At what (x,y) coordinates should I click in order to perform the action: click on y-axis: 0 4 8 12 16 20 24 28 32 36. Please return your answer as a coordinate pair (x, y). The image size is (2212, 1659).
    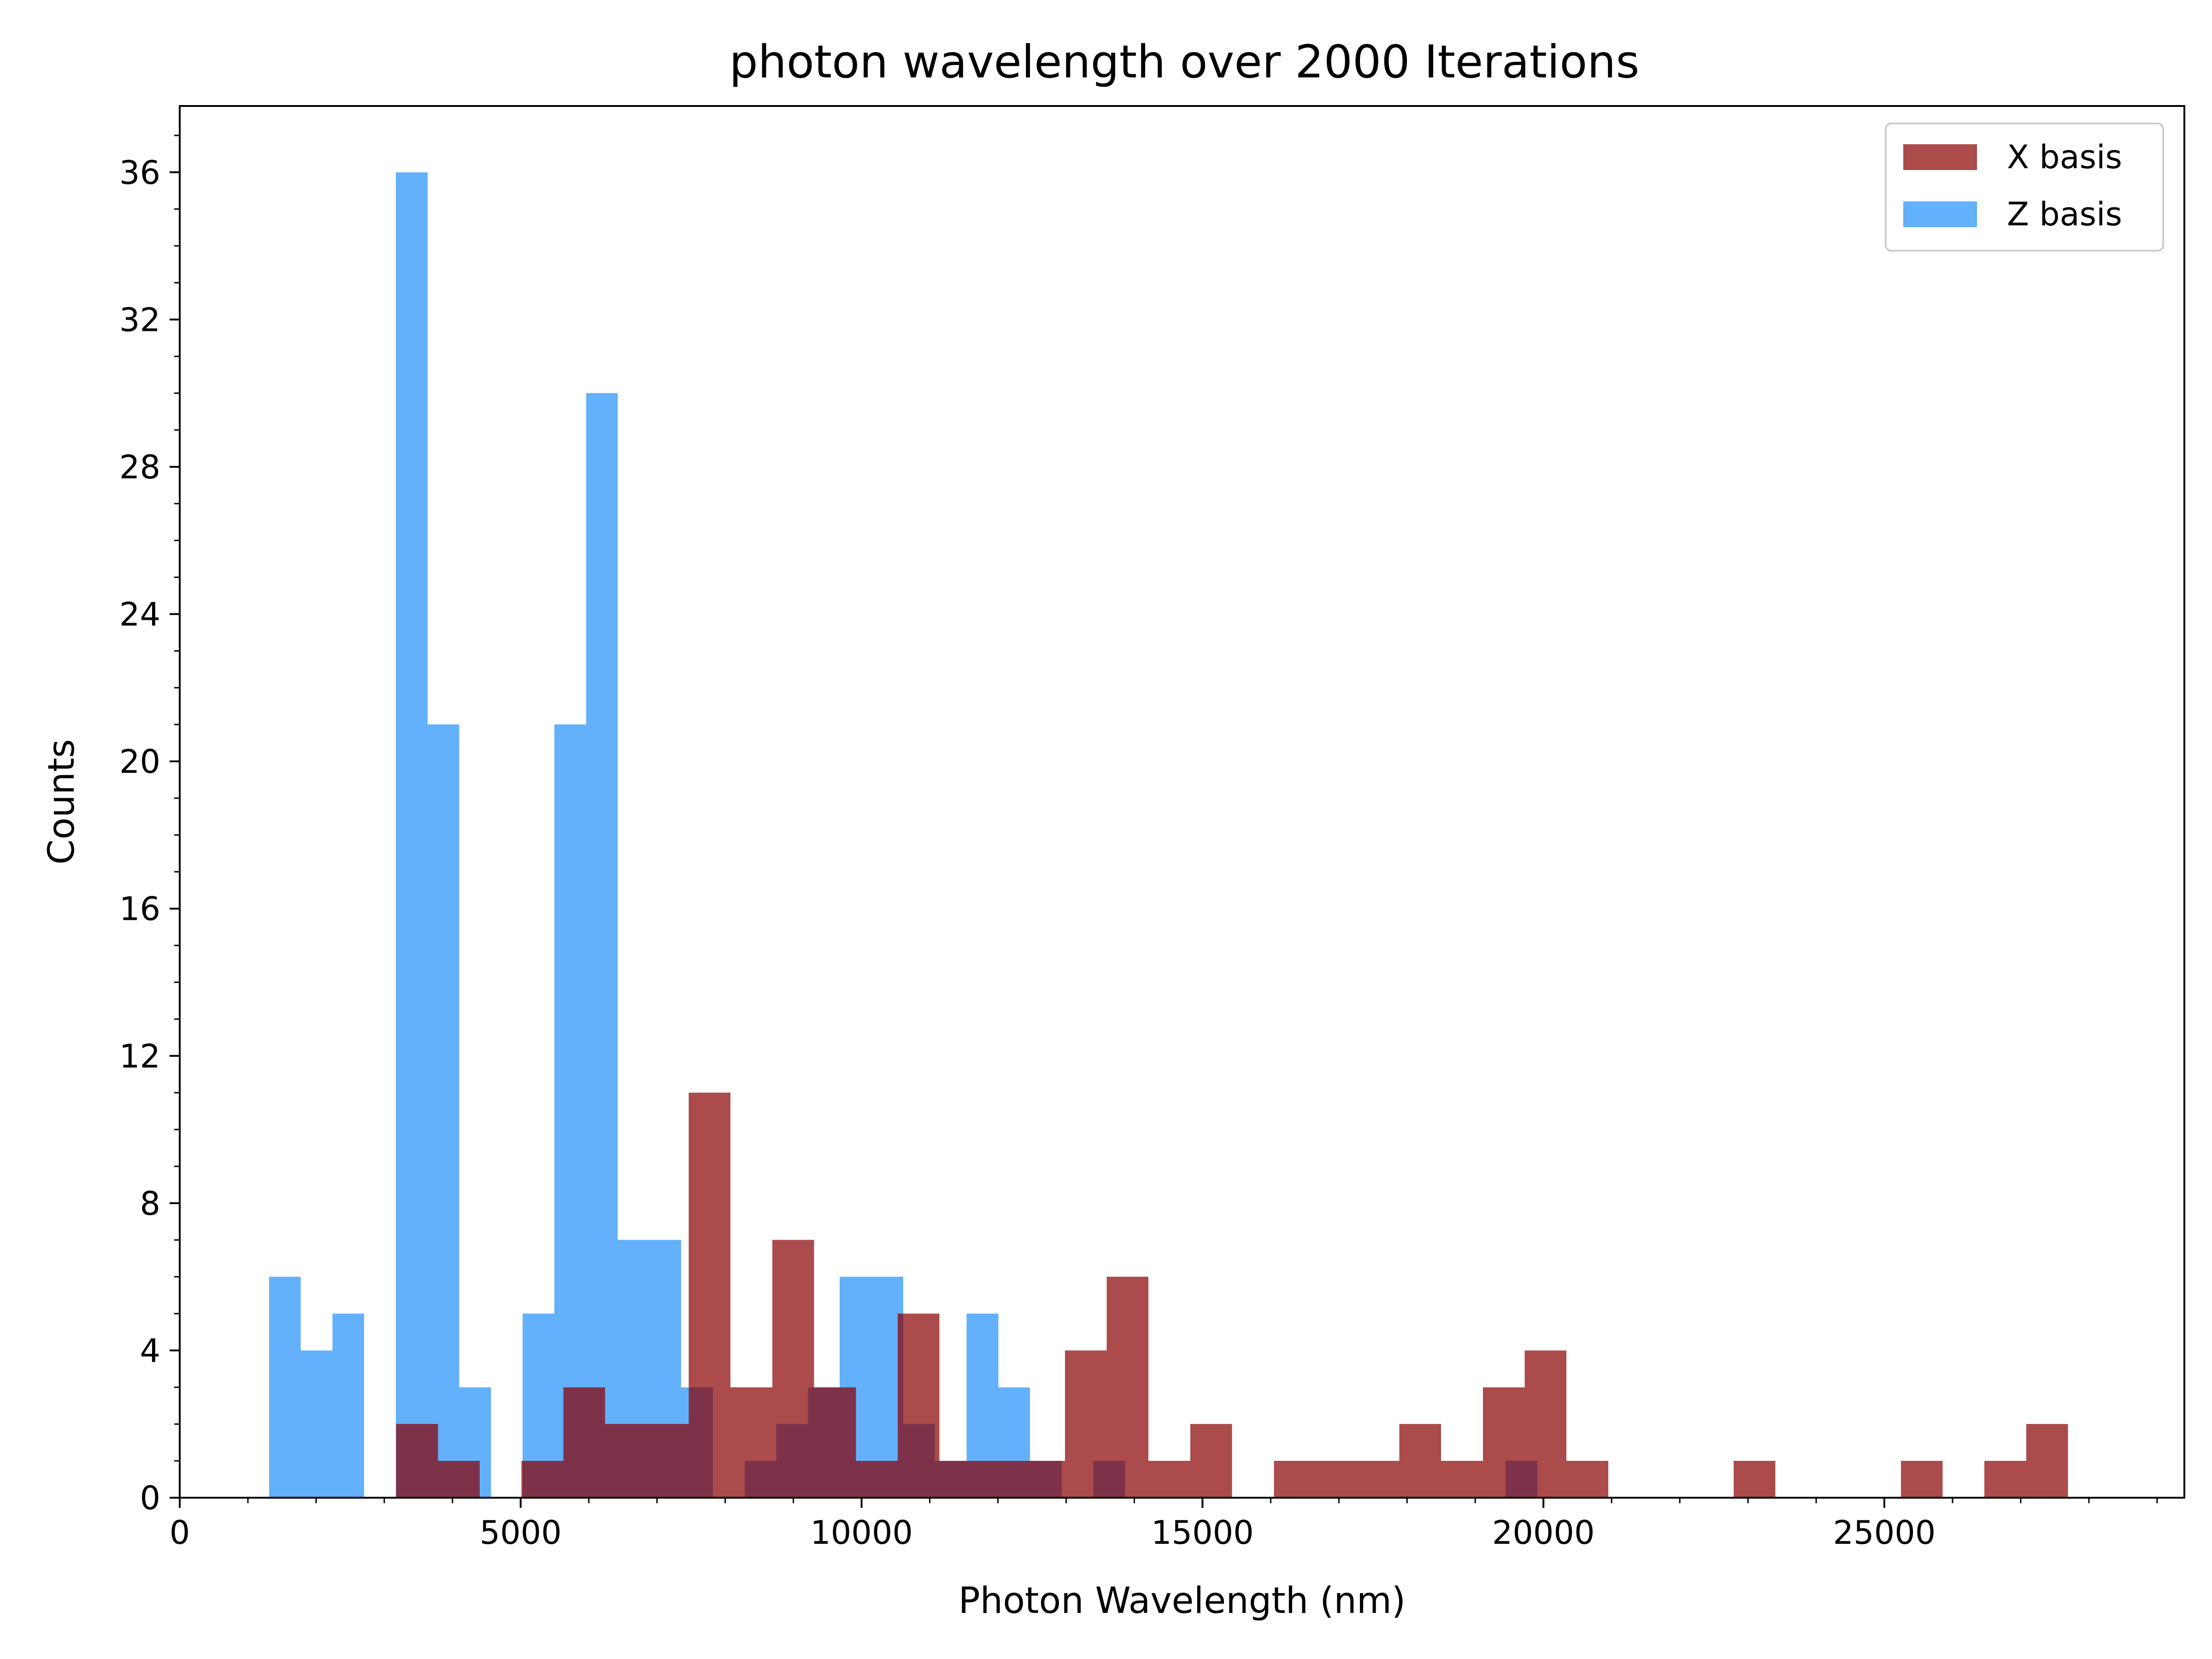
    Looking at the image, I should click on (149, 826).